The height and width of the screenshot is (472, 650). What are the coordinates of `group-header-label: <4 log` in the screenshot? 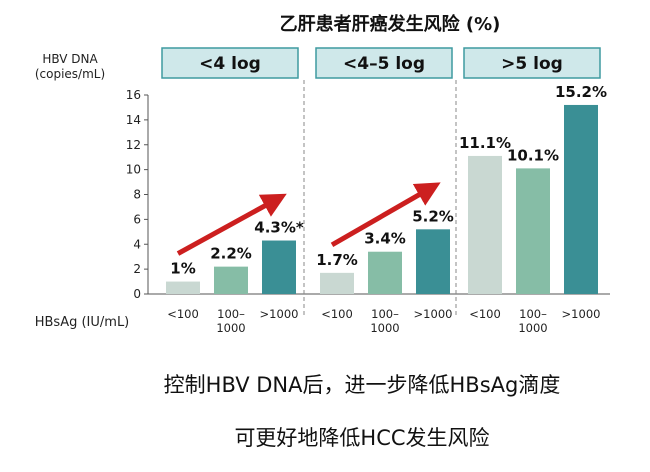 It's located at (230, 64).